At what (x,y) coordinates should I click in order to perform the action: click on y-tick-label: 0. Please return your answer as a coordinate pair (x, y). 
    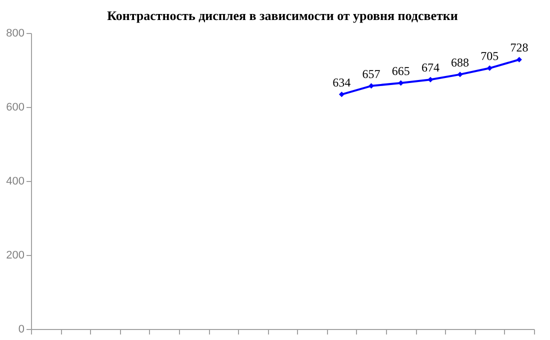
    Looking at the image, I should click on (21, 330).